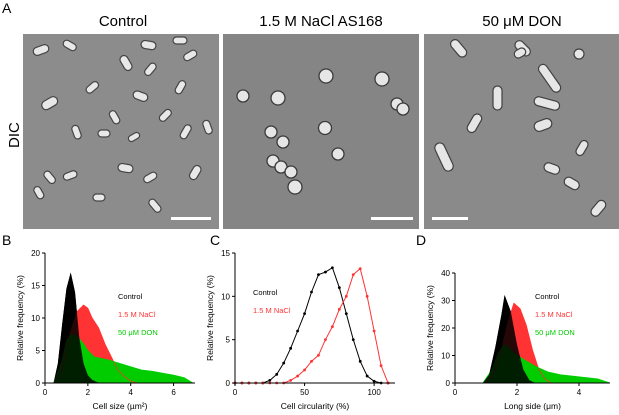 This screenshot has width=619, height=415. Describe the element at coordinates (35, 253) in the screenshot. I see `y-tick-label-b-4: 20` at that location.